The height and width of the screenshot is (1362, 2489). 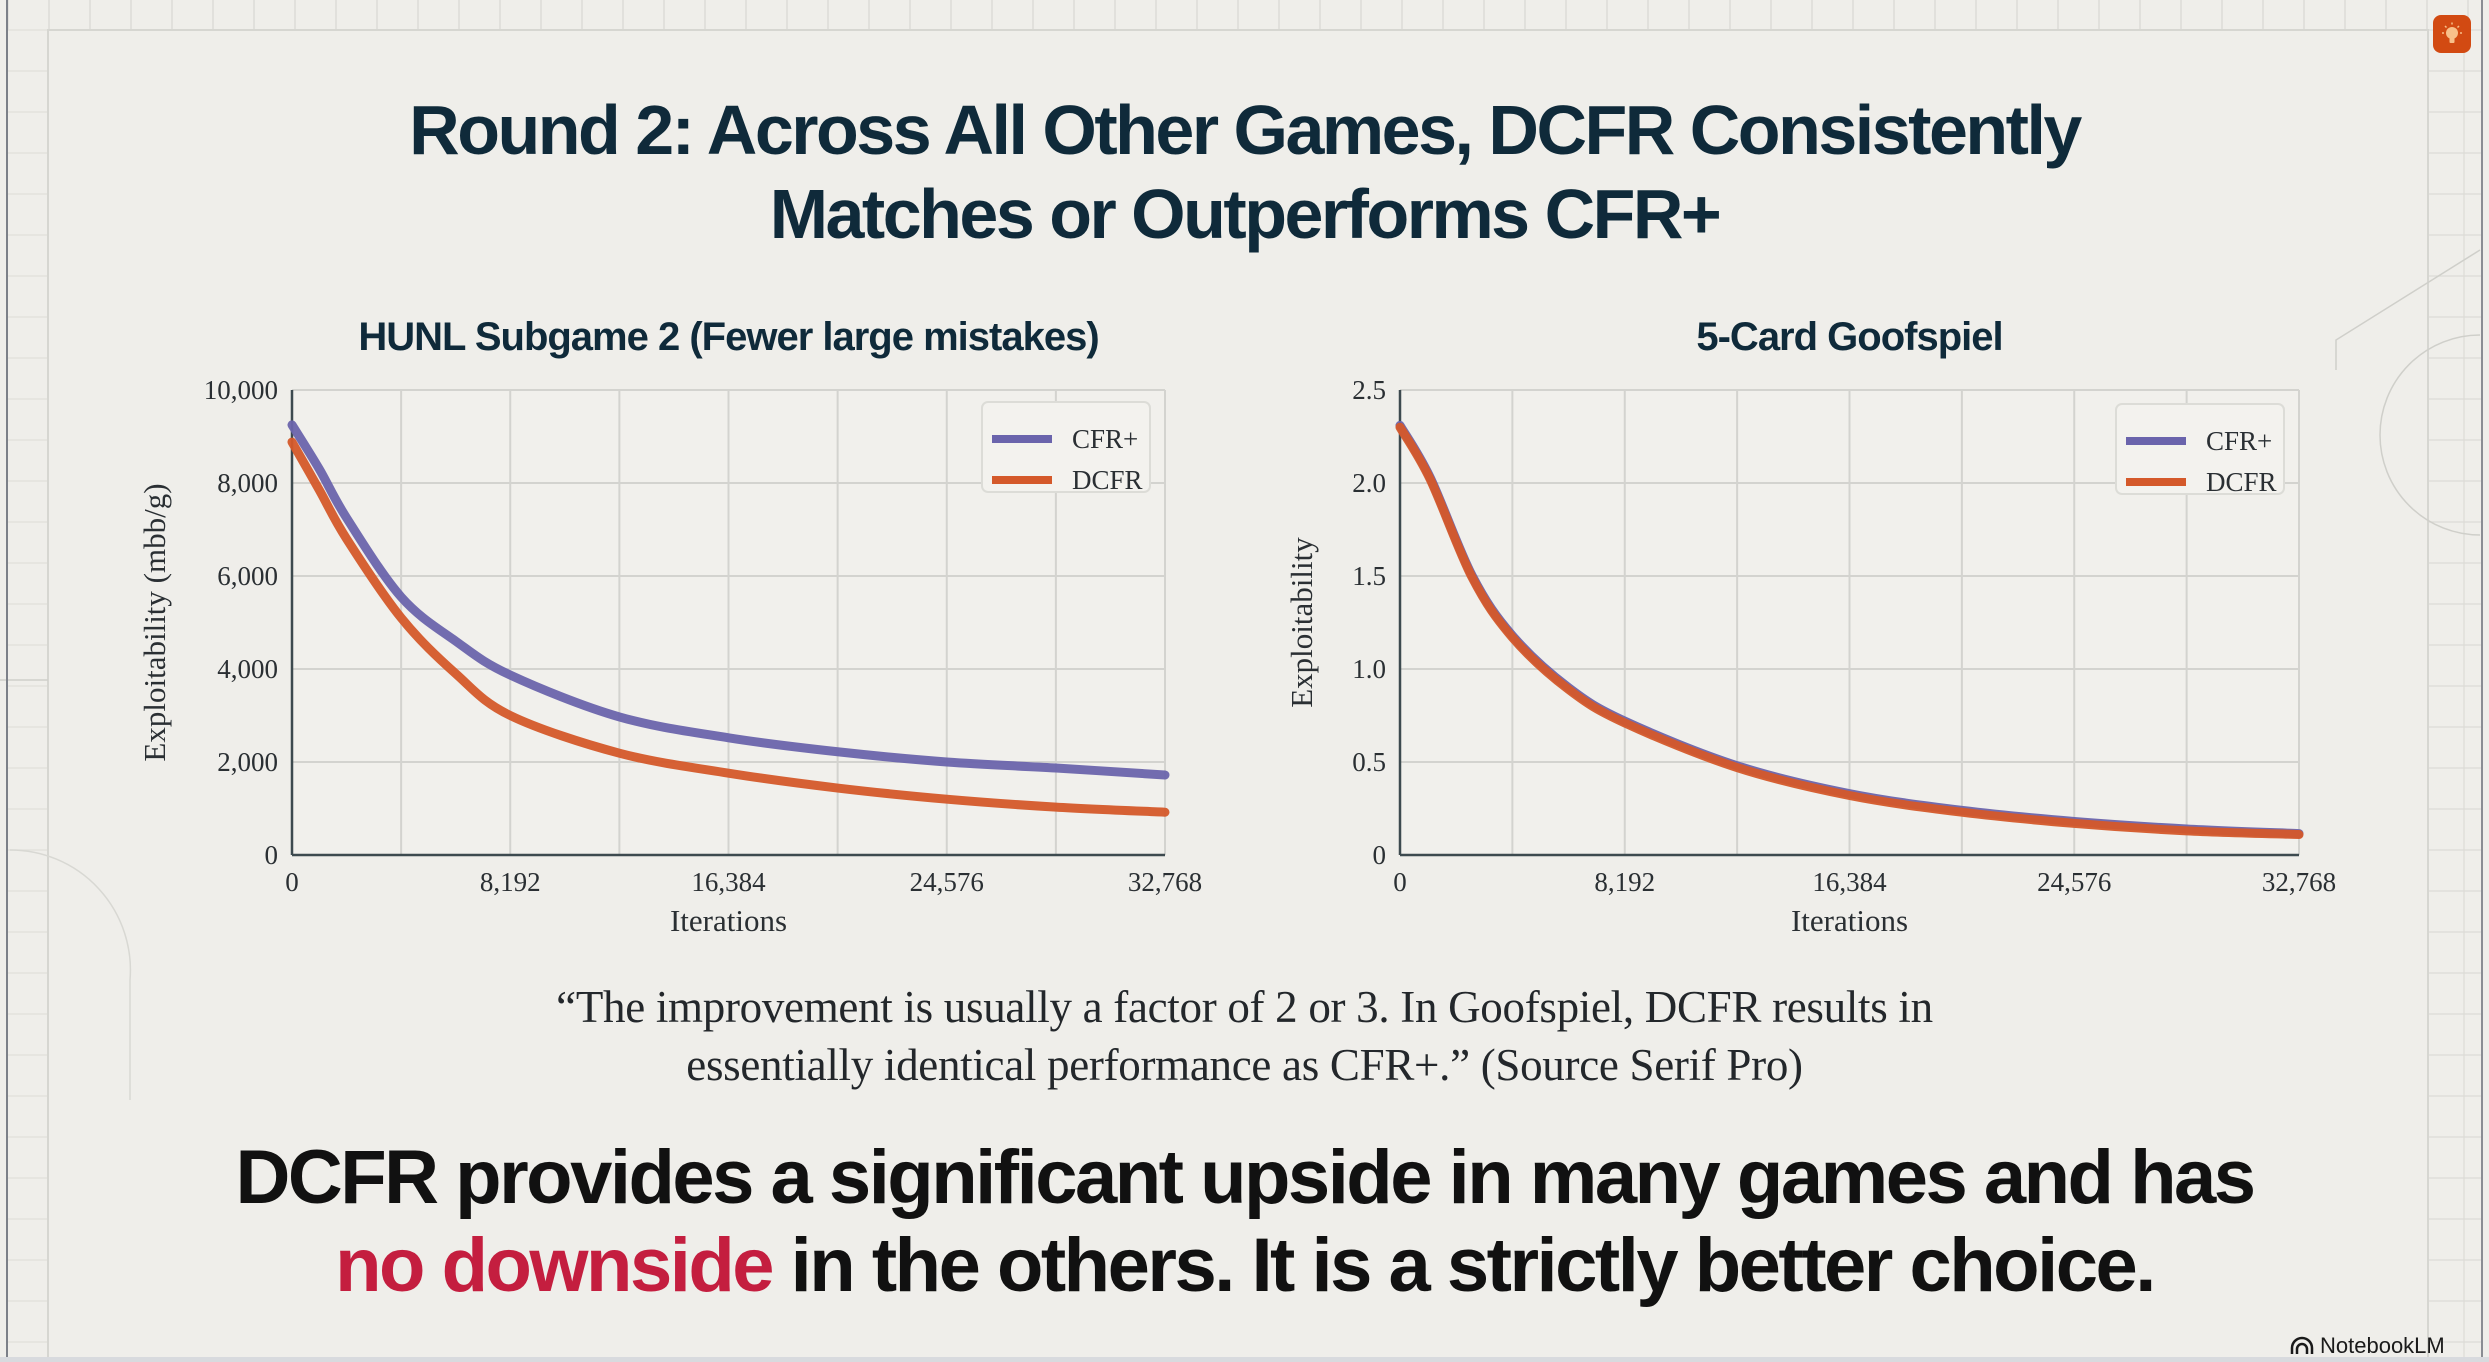 I want to click on hunl-x-tick-label: 24,576, so click(x=947, y=882).